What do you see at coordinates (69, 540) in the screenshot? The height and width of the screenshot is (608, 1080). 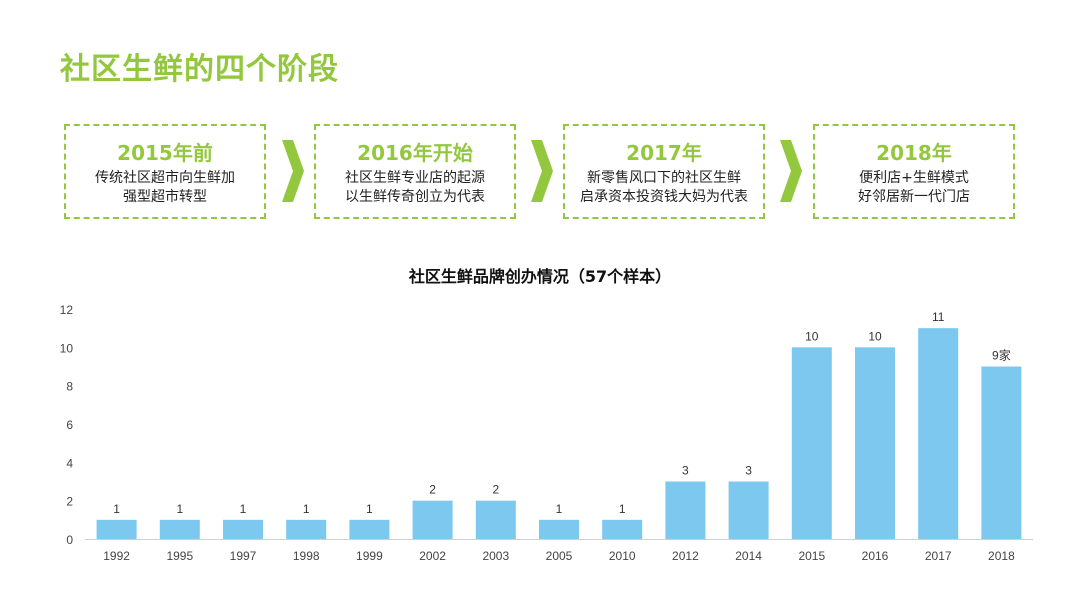 I see `y-tick-label: 0` at bounding box center [69, 540].